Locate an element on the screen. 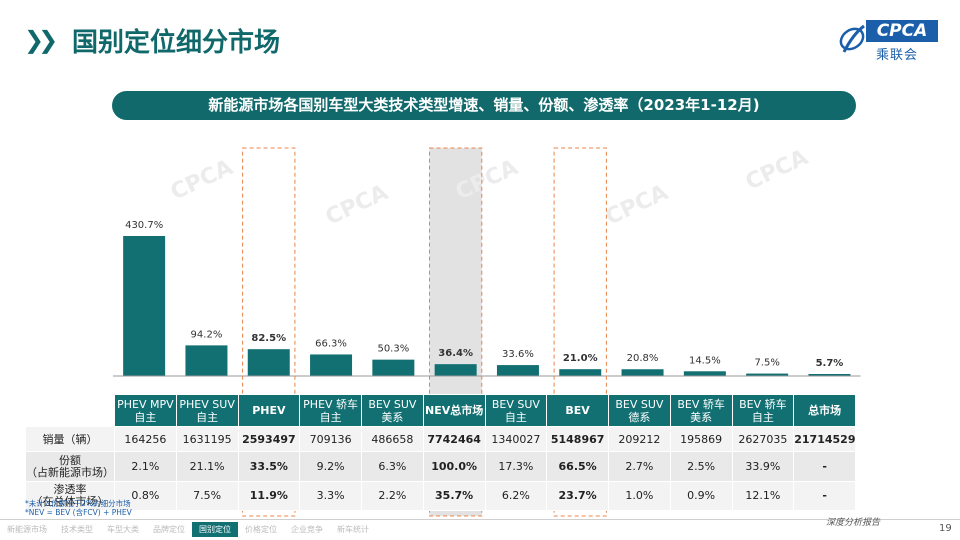 Image resolution: width=960 pixels, height=540 pixels. table-cell: 6.2% is located at coordinates (516, 496).